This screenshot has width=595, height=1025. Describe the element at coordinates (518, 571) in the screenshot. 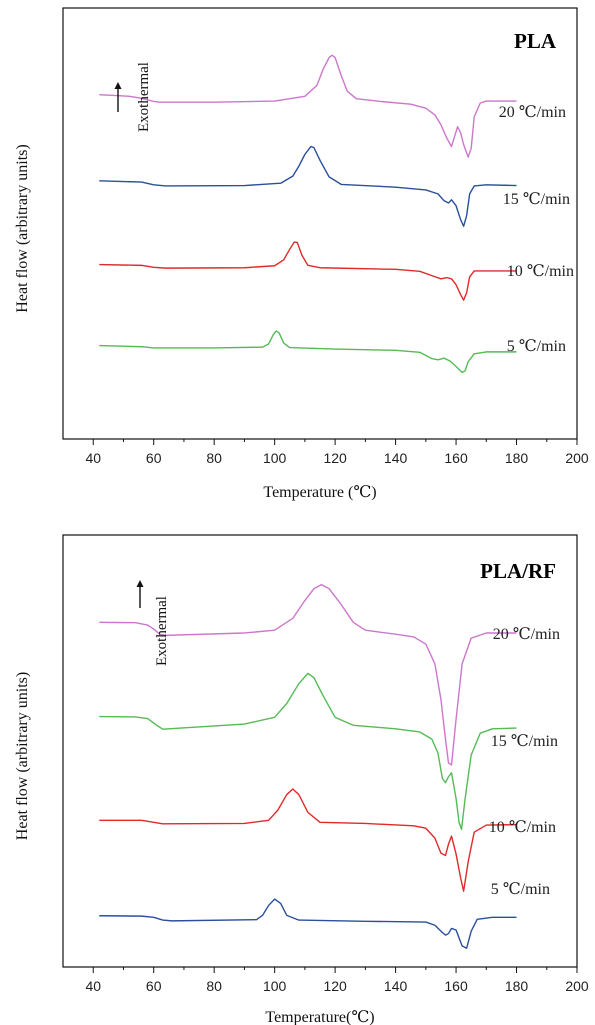

I see `panel-title: PLA/RF` at that location.